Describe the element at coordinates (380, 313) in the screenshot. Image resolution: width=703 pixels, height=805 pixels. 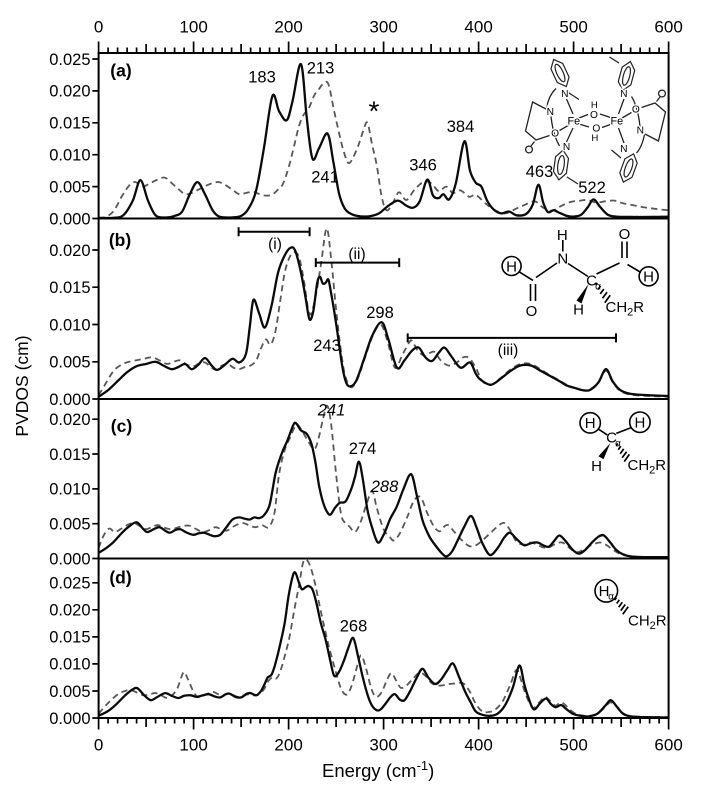
I see `svg-text: 298` at that location.